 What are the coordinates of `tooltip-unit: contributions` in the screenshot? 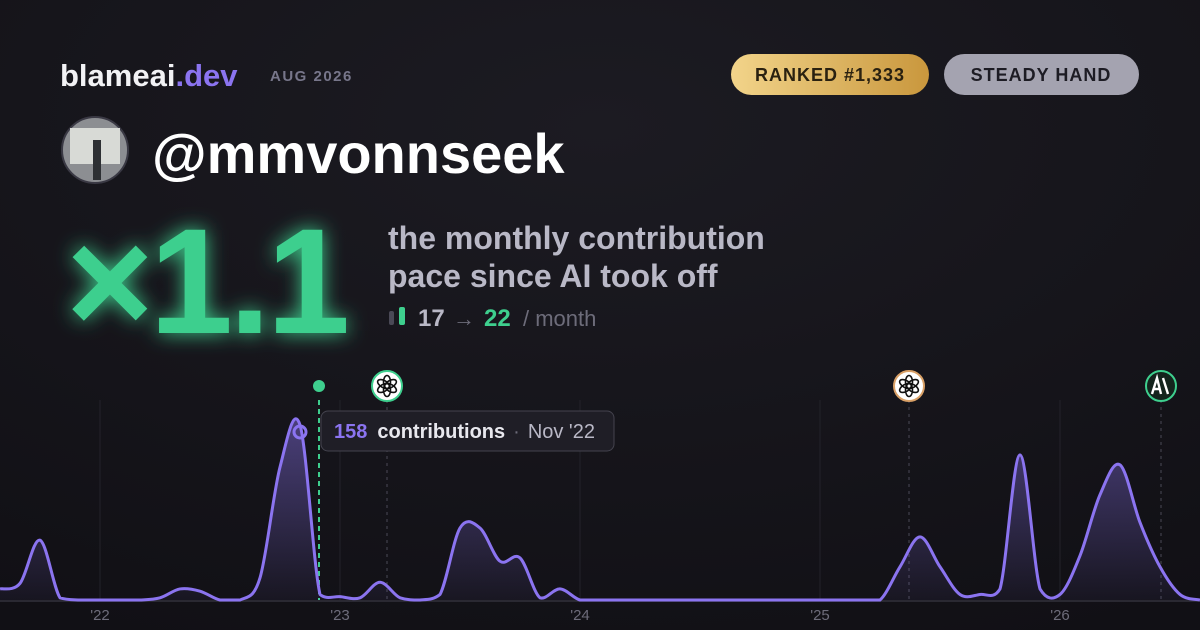 It's located at (441, 432).